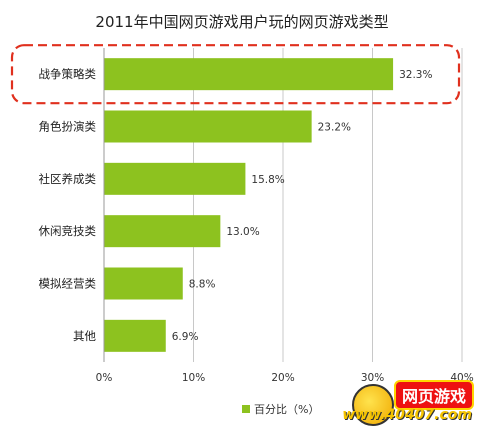 Image resolution: width=484 pixels, height=430 pixels. Describe the element at coordinates (373, 405) in the screenshot. I see `mascot-icon` at that location.